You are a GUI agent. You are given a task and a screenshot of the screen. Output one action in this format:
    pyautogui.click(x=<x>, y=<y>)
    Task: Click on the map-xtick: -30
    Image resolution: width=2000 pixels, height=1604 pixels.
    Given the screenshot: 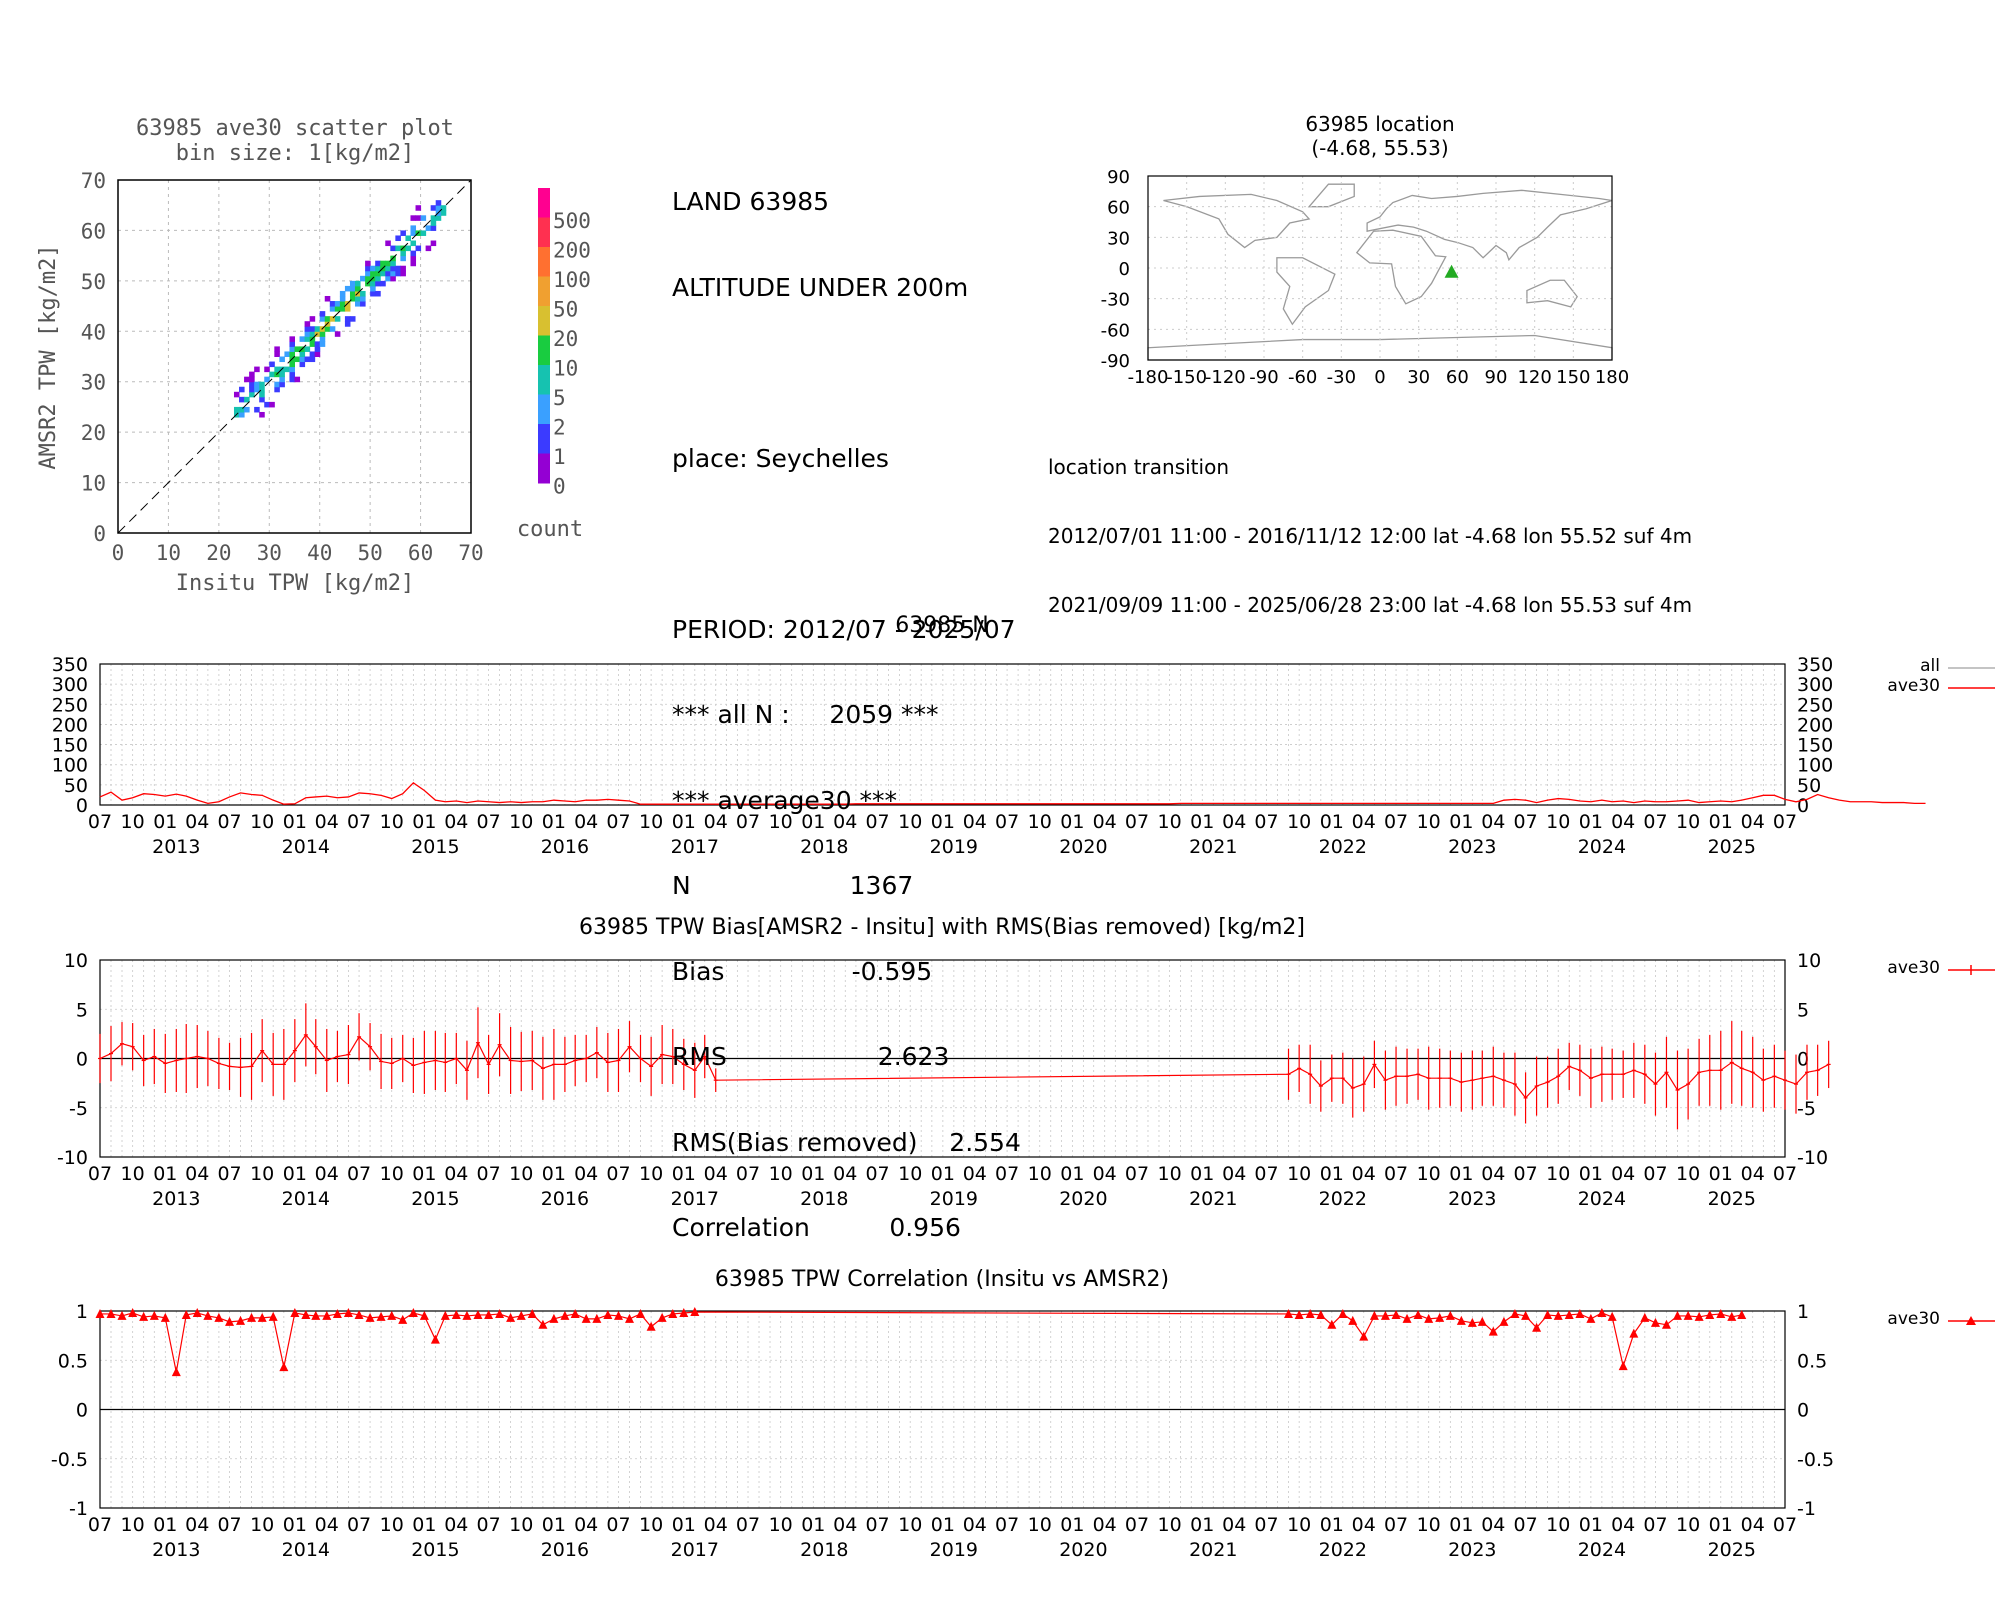 What is the action you would take?
    pyautogui.click(x=1341, y=377)
    